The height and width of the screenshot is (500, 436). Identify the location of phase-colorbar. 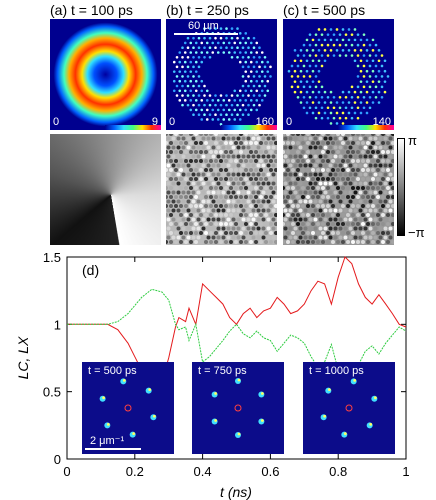
(401, 187).